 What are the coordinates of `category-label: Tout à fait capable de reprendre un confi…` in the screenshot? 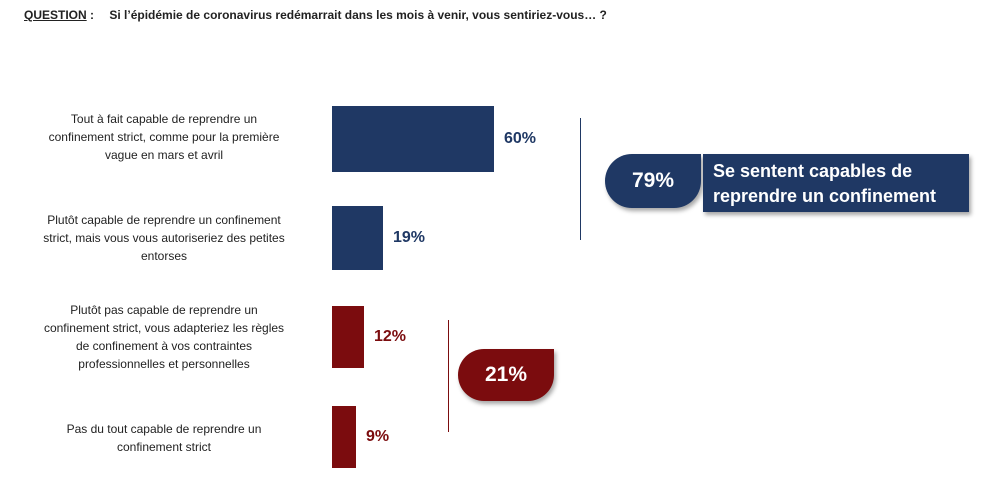 It's located at (164, 137).